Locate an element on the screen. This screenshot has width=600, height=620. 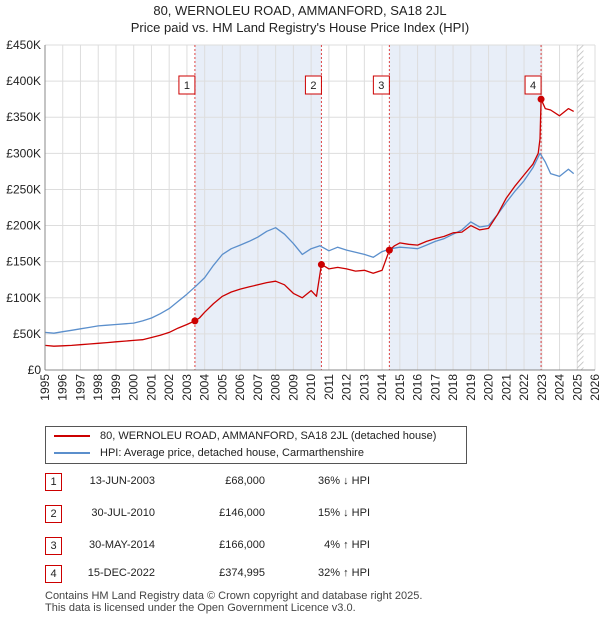
y-tick-label: £450K is located at coordinates (23, 45).